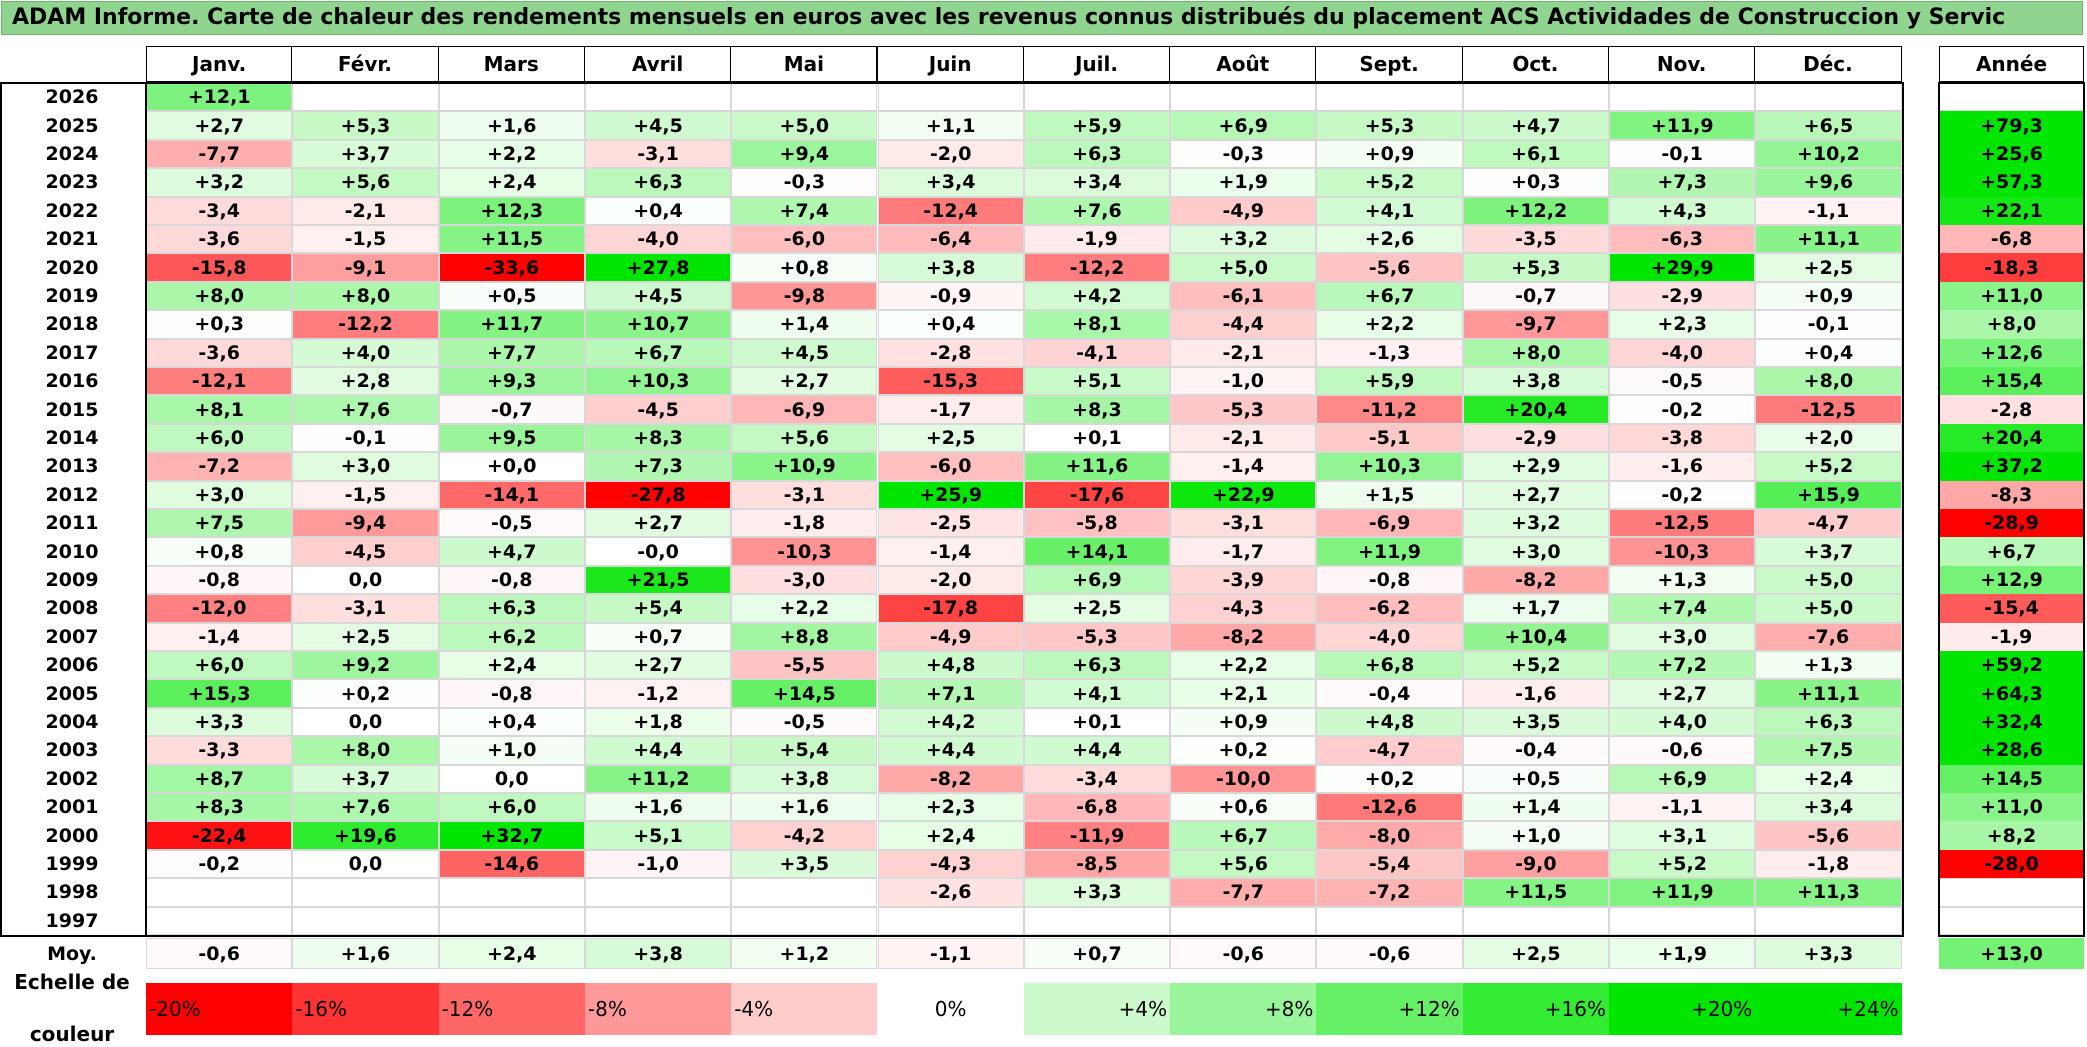 The height and width of the screenshot is (1047, 2087). What do you see at coordinates (1097, 953) in the screenshot?
I see `average-cell: +0,7` at bounding box center [1097, 953].